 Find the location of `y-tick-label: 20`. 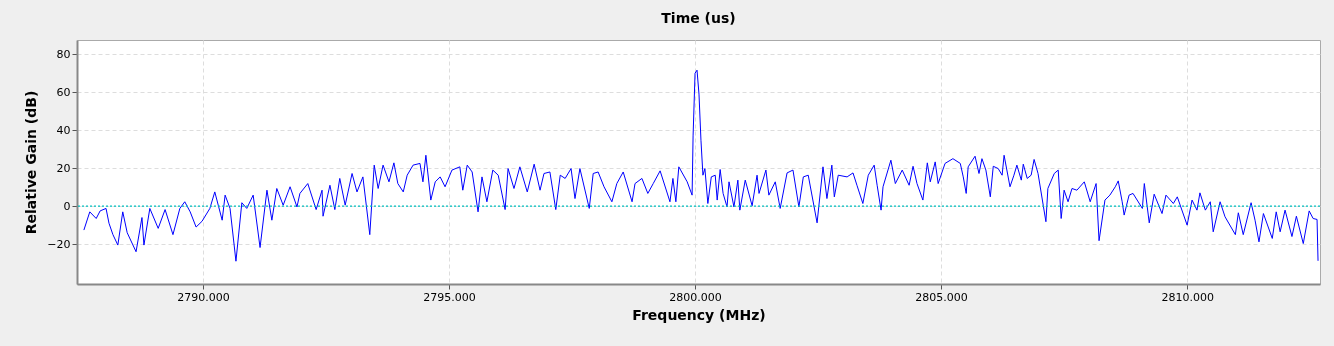

y-tick-label: 20 is located at coordinates (63, 168).